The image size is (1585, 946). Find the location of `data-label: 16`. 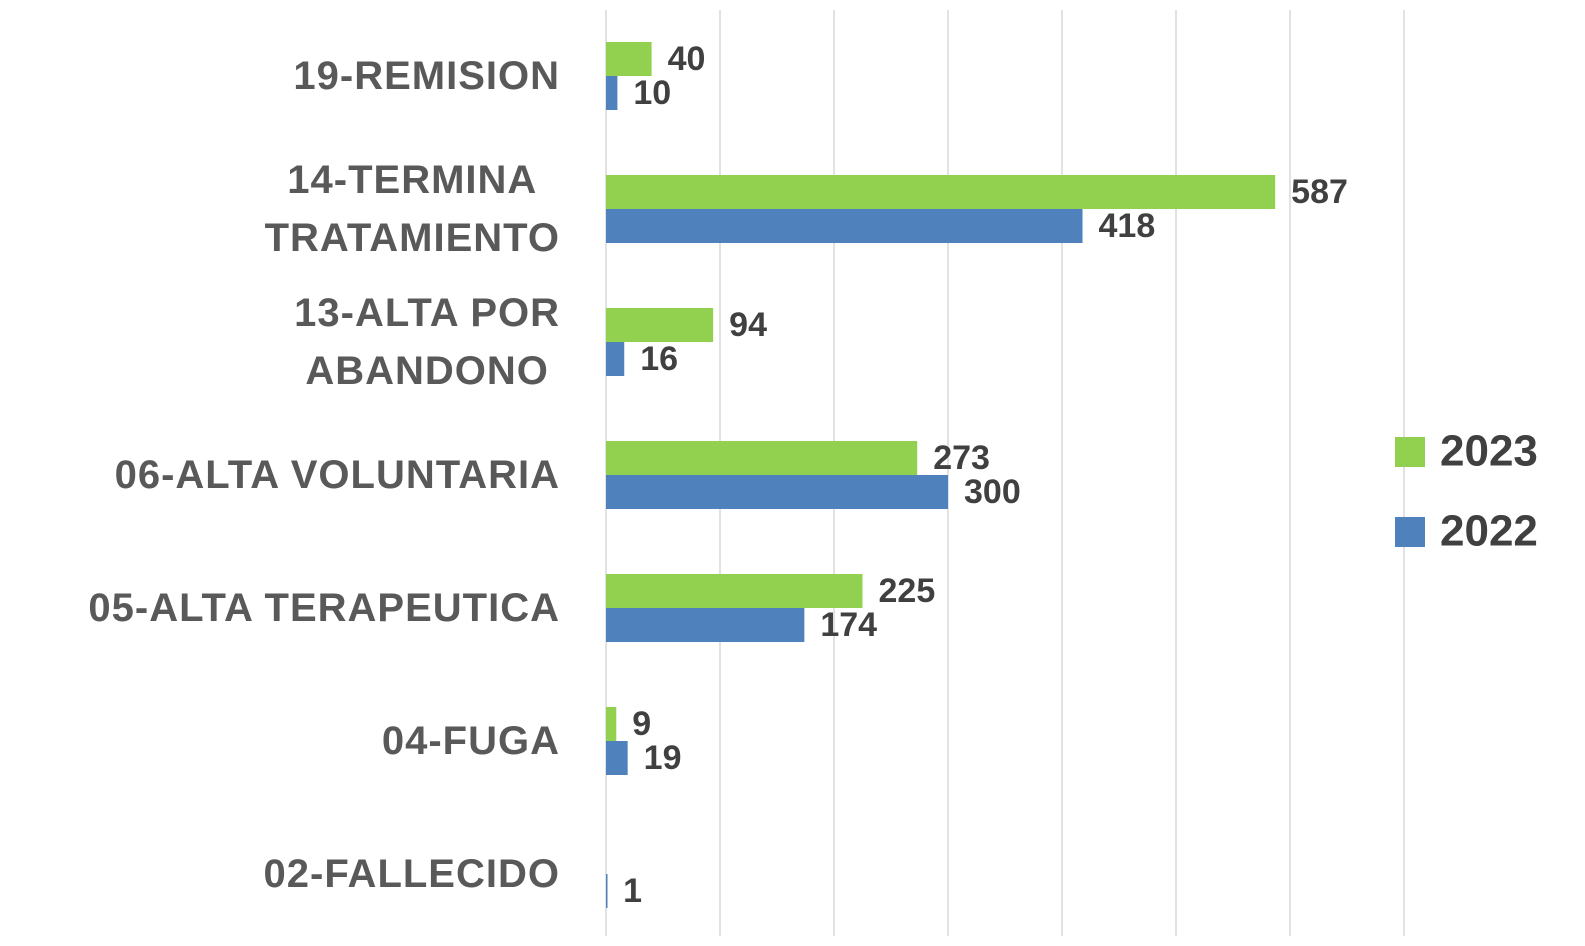

data-label: 16 is located at coordinates (659, 359).